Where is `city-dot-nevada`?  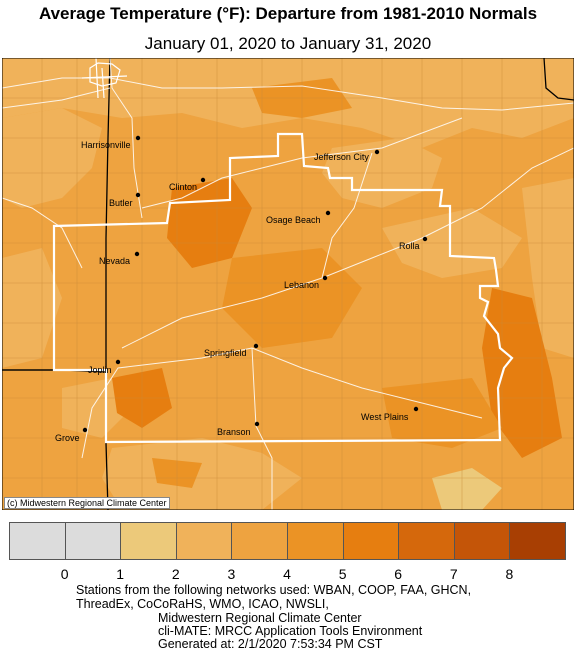
city-dot-nevada is located at coordinates (137, 254).